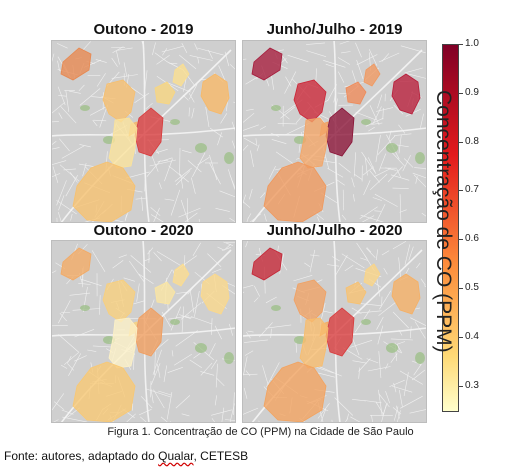 Image resolution: width=521 pixels, height=467 pixels. What do you see at coordinates (472, 141) in the screenshot?
I see `colorbar-tick-label: 0.8` at bounding box center [472, 141].